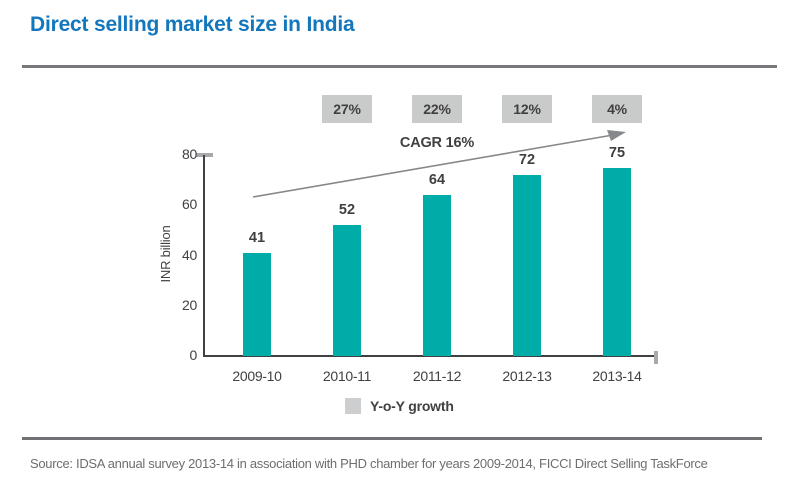  I want to click on x-axis-category-label: 2013-14, so click(617, 376).